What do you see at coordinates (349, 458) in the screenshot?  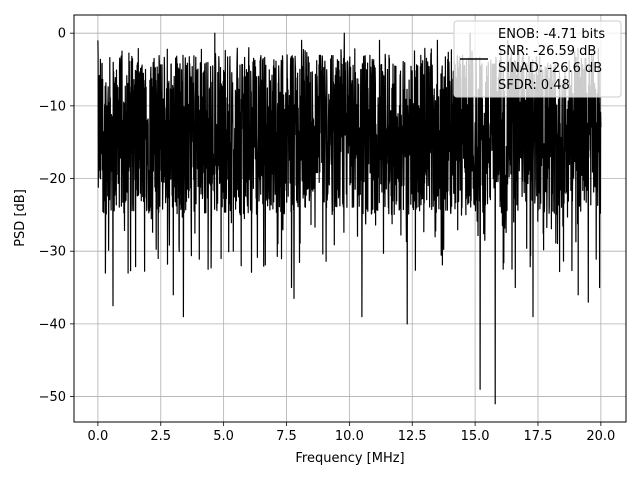 I see `x-axis-label: Frequency [MHz]` at bounding box center [349, 458].